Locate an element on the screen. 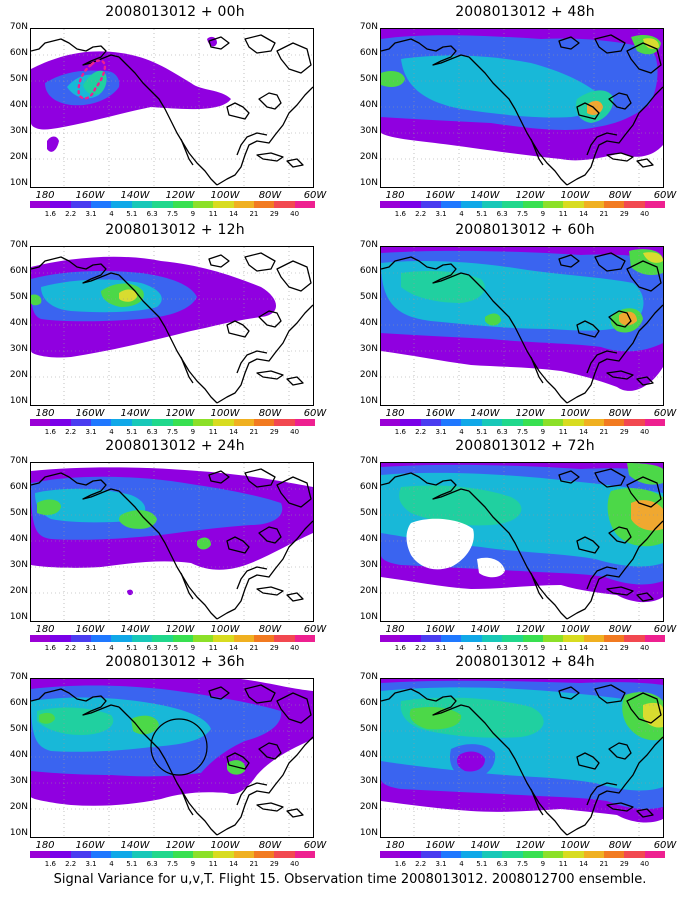 This screenshot has height=900, width=700. lon-label: 140W is located at coordinates (485, 413).